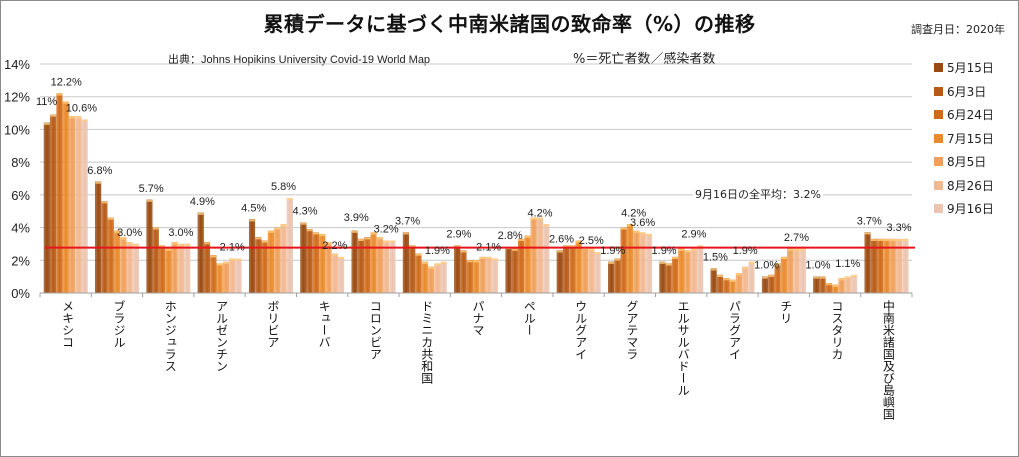 The width and height of the screenshot is (1019, 457). Describe the element at coordinates (20, 162) in the screenshot. I see `y-tick-label: 8%` at that location.